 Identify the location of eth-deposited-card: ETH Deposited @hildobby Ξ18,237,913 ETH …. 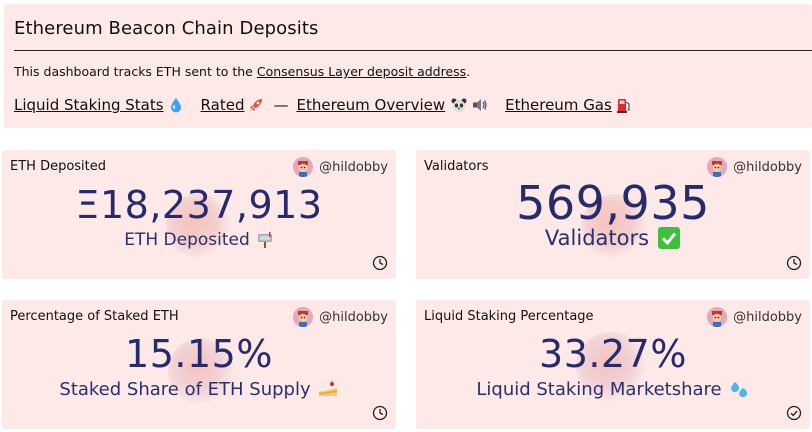
(199, 214).